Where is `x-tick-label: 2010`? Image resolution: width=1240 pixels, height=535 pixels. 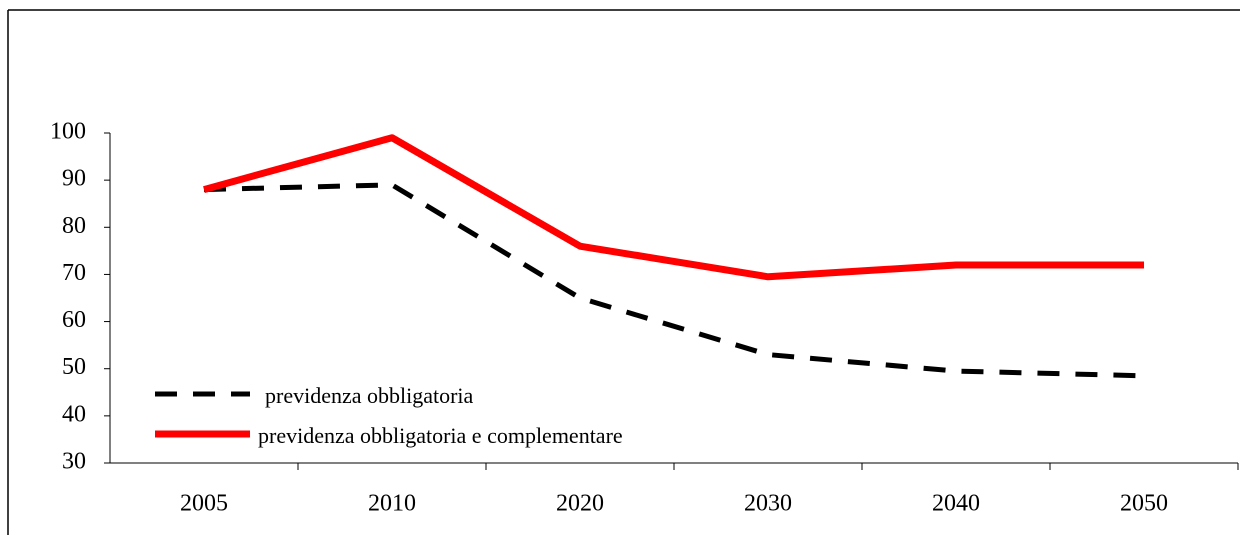 x-tick-label: 2010 is located at coordinates (392, 504).